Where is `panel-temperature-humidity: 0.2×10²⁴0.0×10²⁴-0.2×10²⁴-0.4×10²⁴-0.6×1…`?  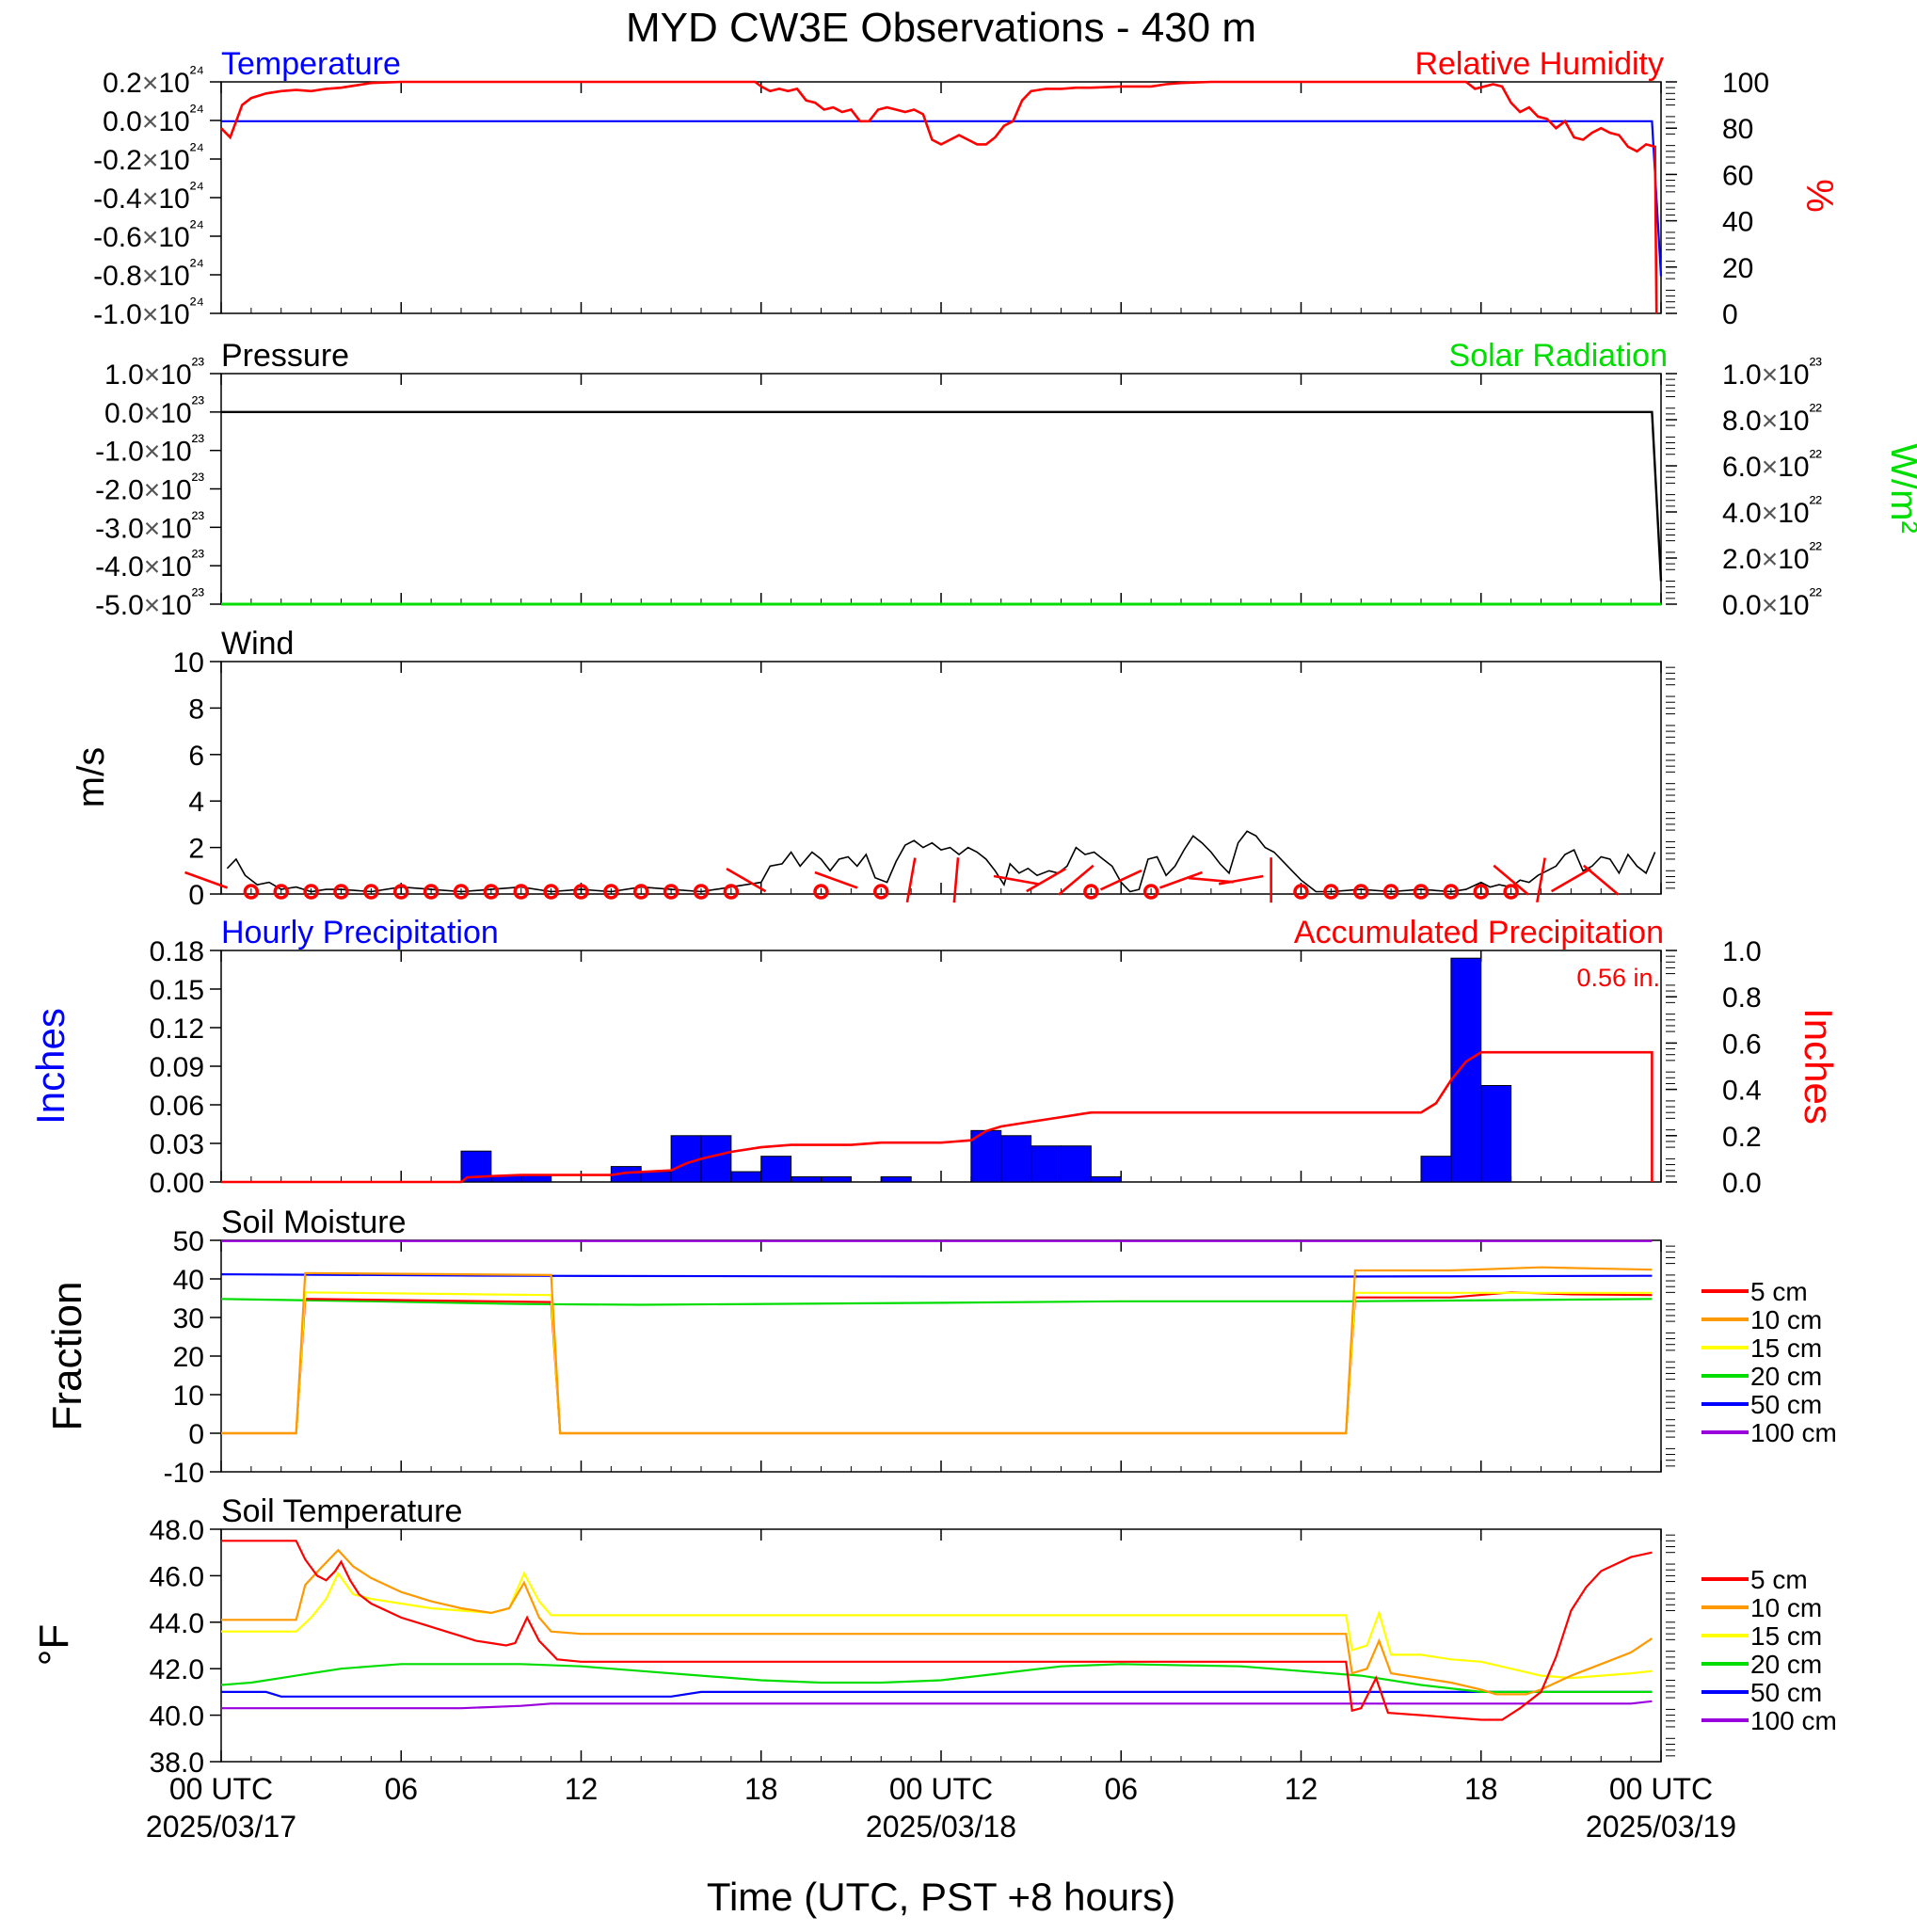 panel-temperature-humidity: 0.2×10²⁴0.0×10²⁴-0.2×10²⁴-0.4×10²⁴-0.6×1… is located at coordinates (967, 188).